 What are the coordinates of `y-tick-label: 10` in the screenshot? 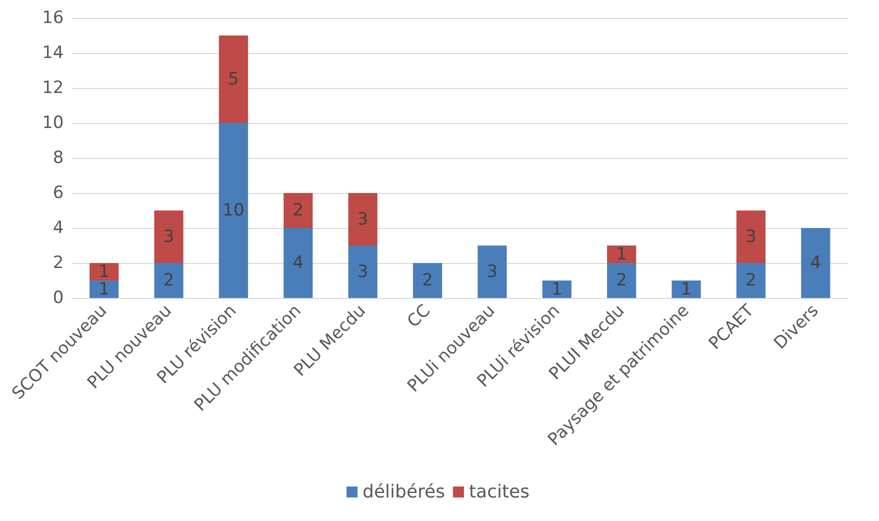 It's located at (53, 123).